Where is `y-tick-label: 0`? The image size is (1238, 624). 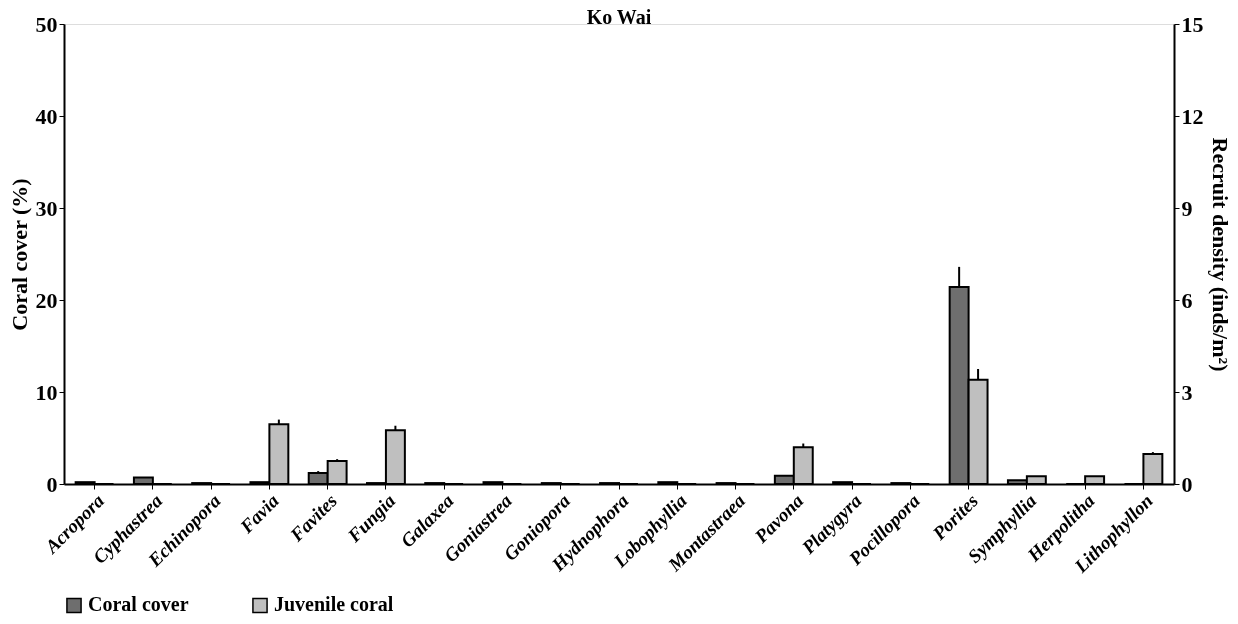 y-tick-label: 0 is located at coordinates (52, 484).